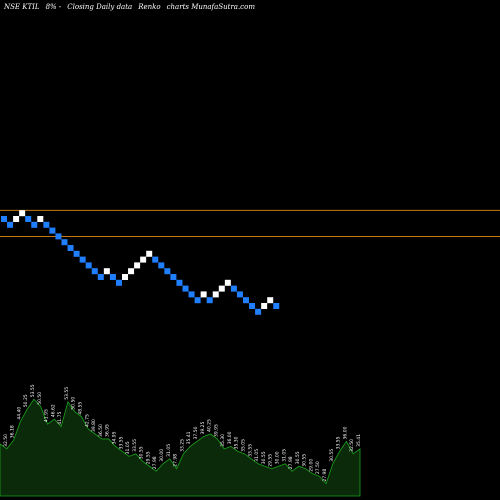 The width and height of the screenshot is (500, 500). Describe the element at coordinates (114, 437) in the screenshot. I see `volume-value-label: 34.95` at that location.